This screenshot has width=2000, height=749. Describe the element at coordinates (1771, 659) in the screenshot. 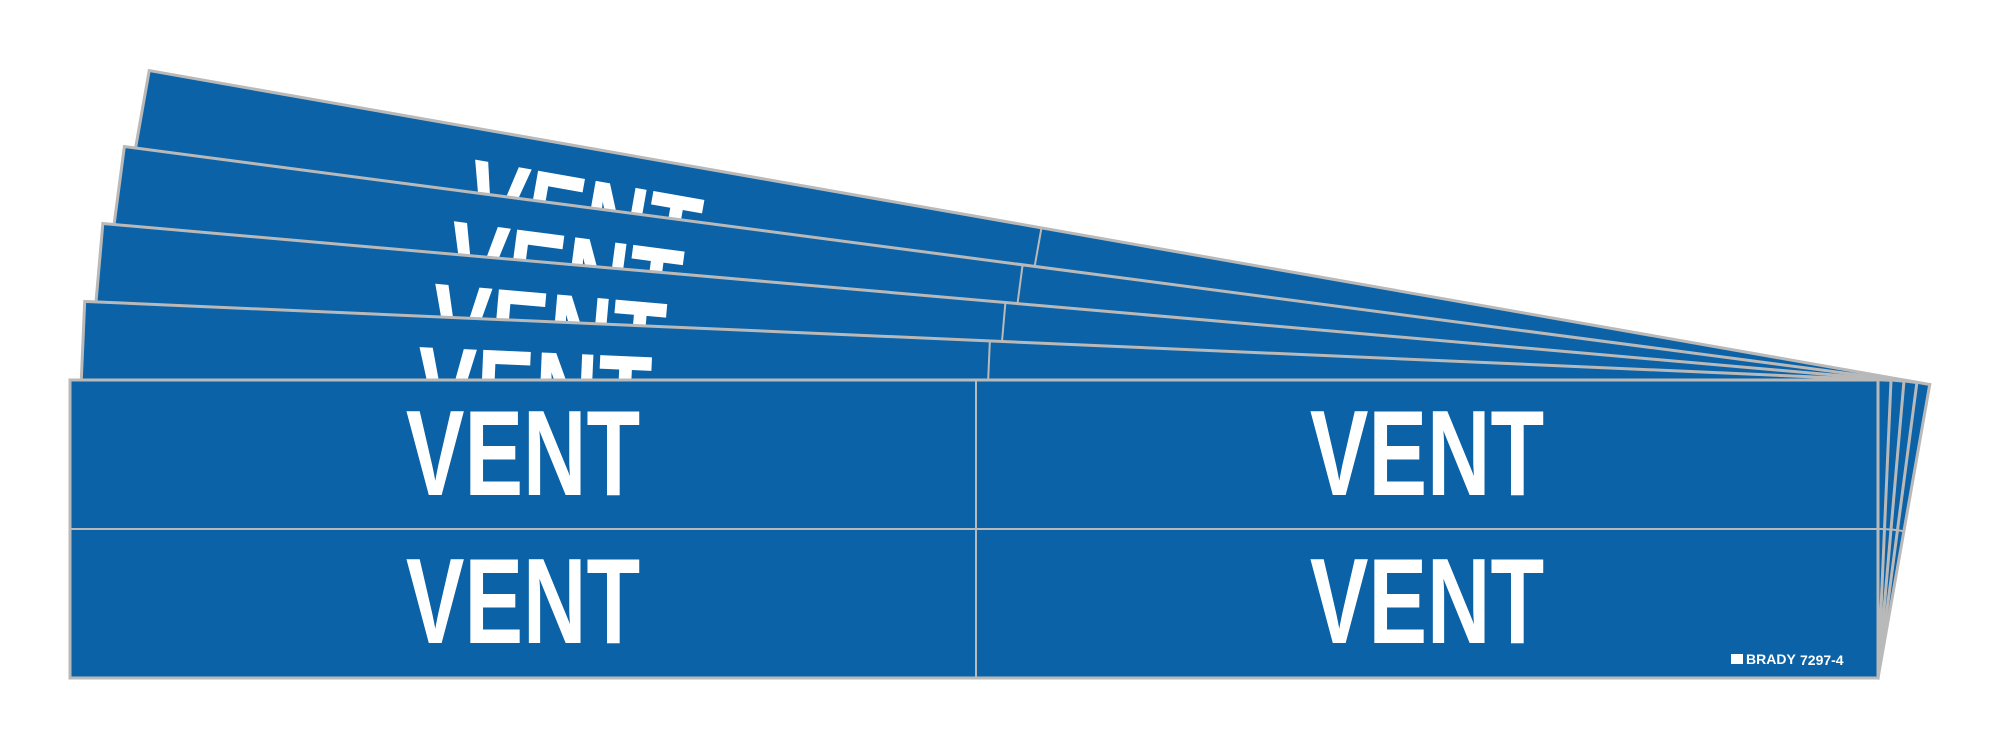

I see `brand-name: BRADY` at that location.